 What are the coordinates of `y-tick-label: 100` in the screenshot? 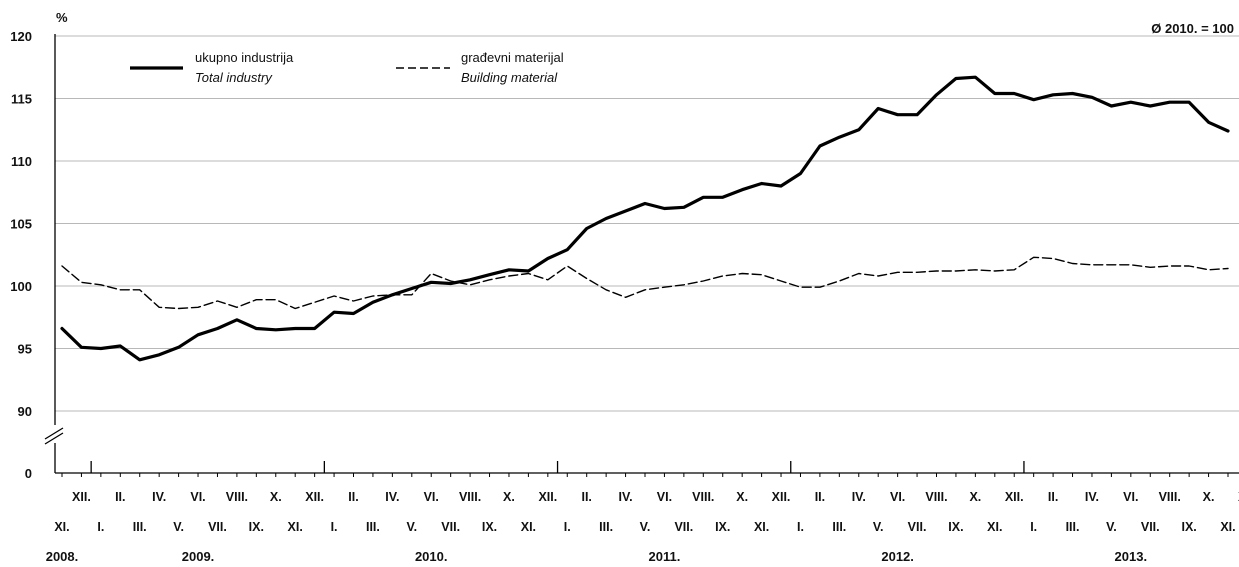 It's located at (21, 286).